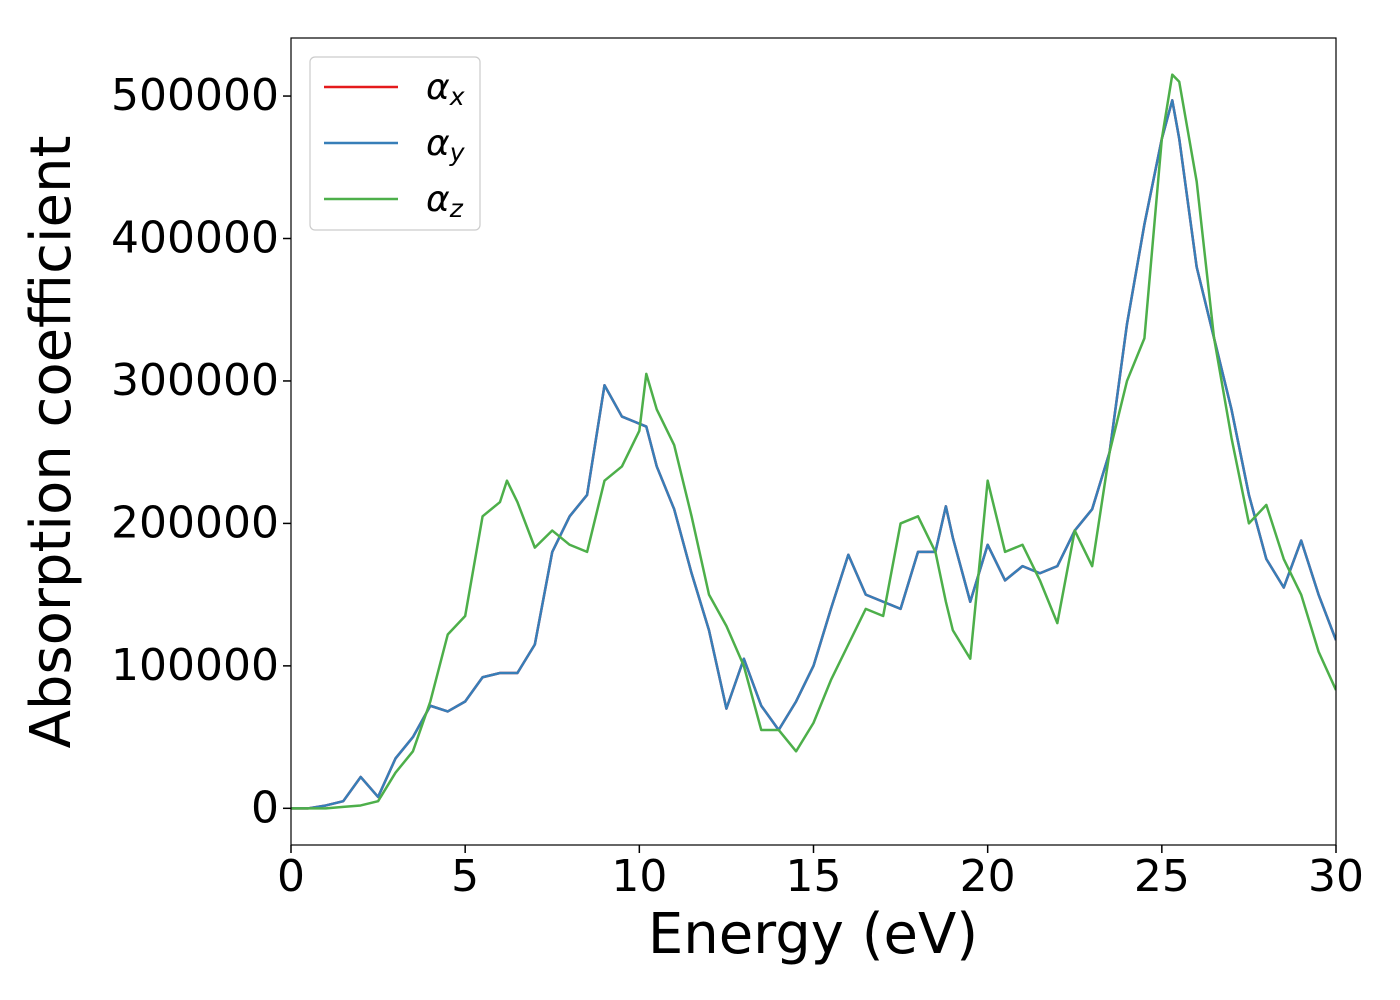 This screenshot has width=1400, height=1000. I want to click on x-tick-label: 20, so click(988, 876).